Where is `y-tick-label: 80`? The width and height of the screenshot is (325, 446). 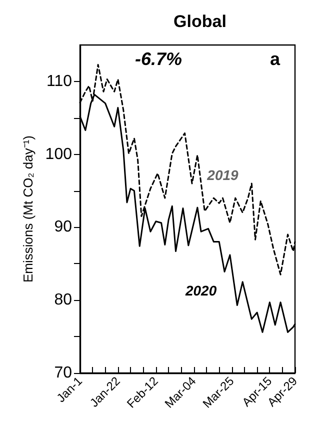 y-tick-label: 80 is located at coordinates (63, 300).